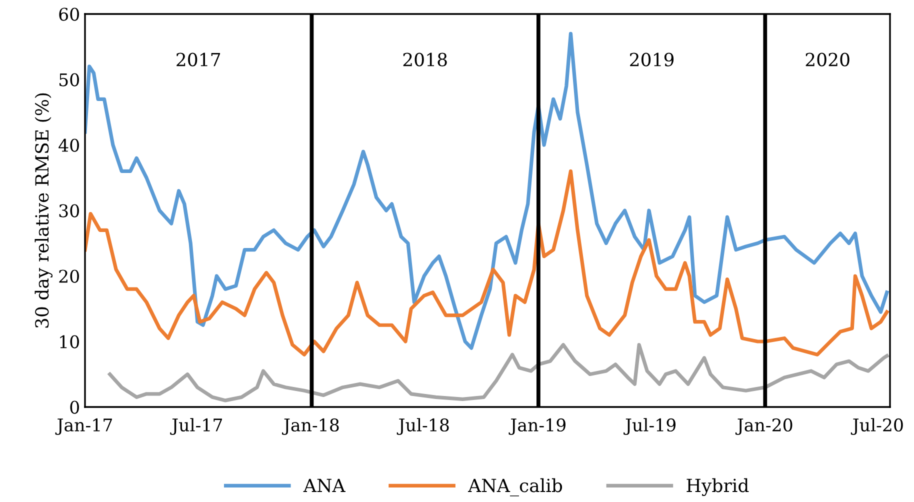 Image resolution: width=914 pixels, height=502 pixels. I want to click on x-tick-label: Jan-17, so click(83, 426).